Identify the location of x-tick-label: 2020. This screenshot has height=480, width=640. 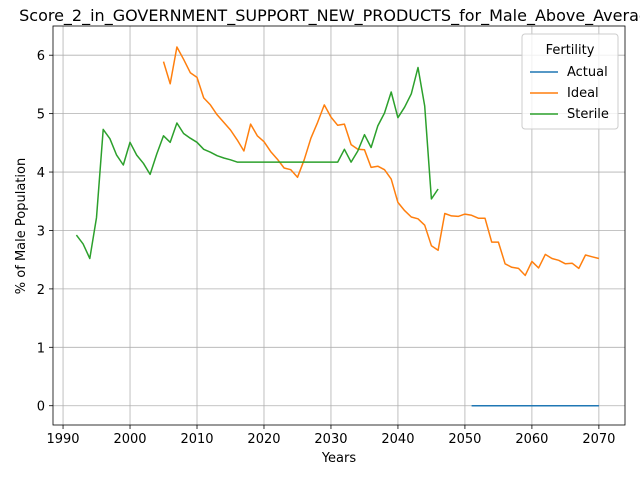
(263, 439).